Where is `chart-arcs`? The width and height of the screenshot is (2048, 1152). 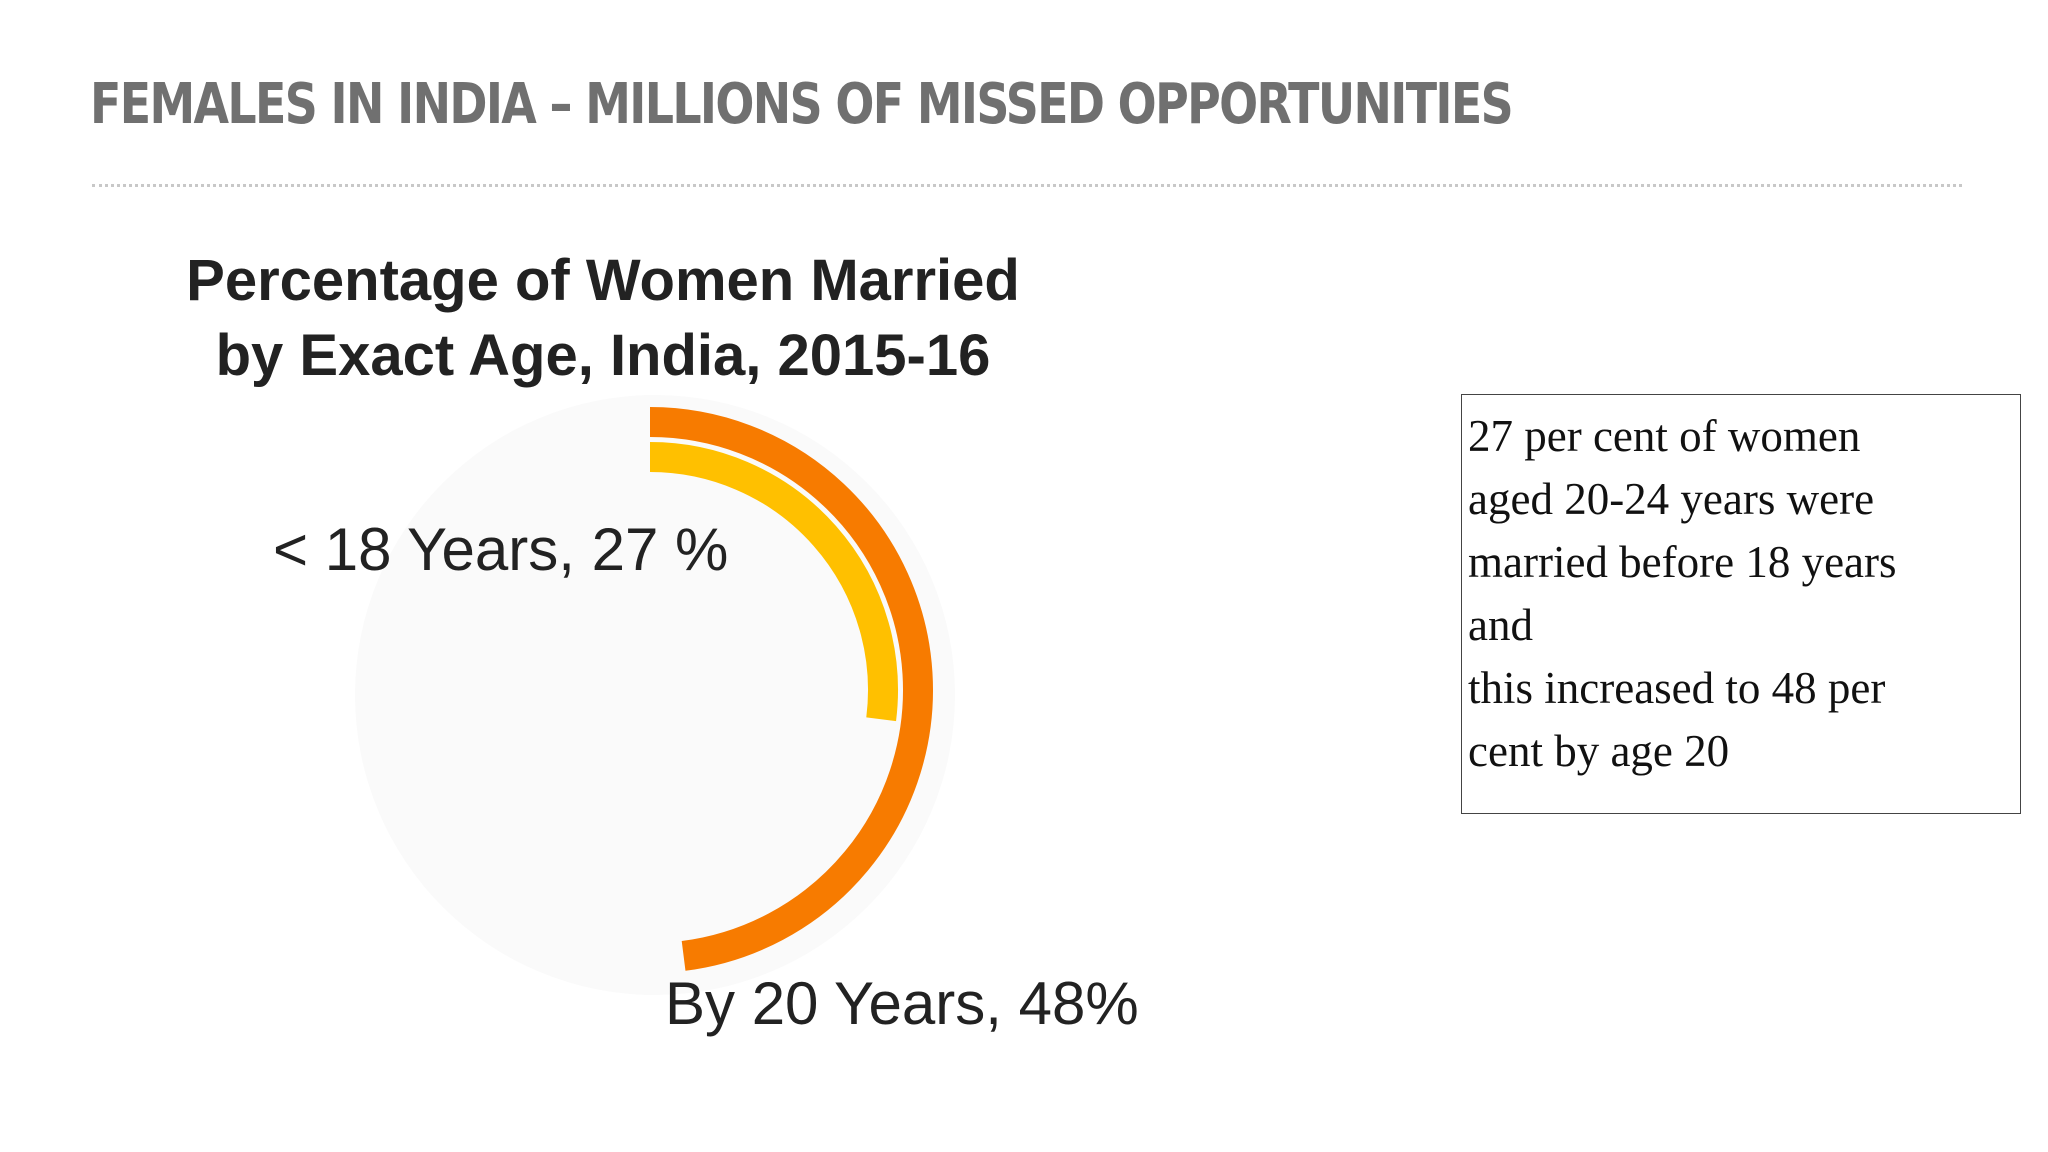 chart-arcs is located at coordinates (791, 689).